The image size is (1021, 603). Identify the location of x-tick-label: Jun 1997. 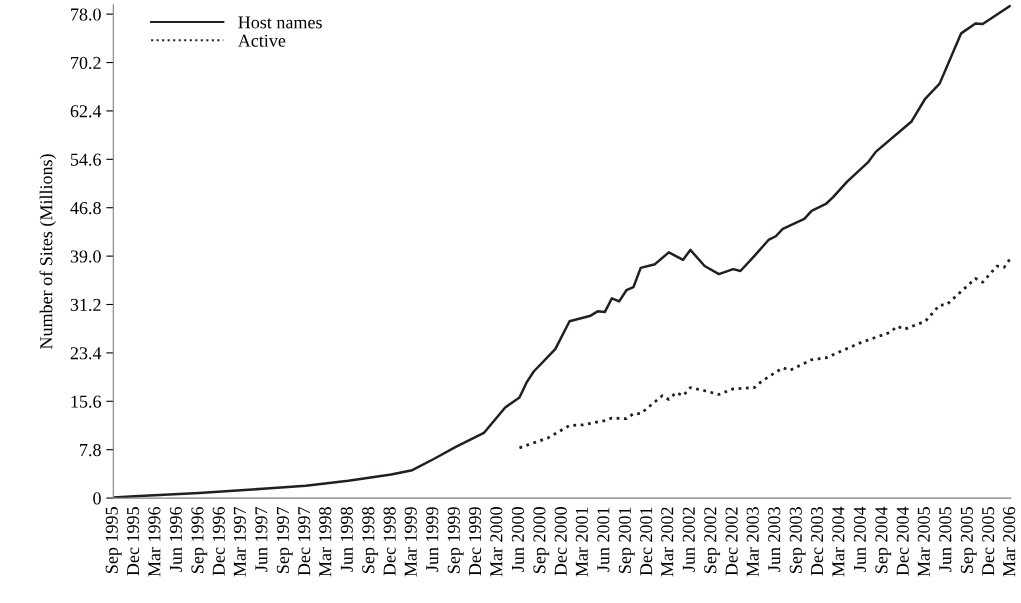
(261, 539).